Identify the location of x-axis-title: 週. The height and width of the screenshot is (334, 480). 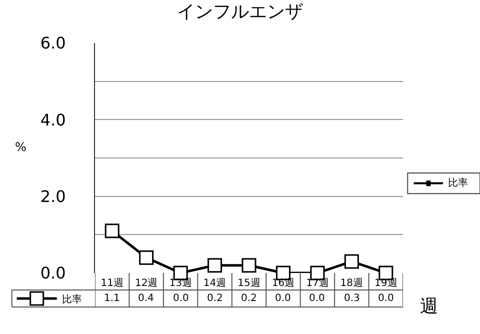
(429, 306).